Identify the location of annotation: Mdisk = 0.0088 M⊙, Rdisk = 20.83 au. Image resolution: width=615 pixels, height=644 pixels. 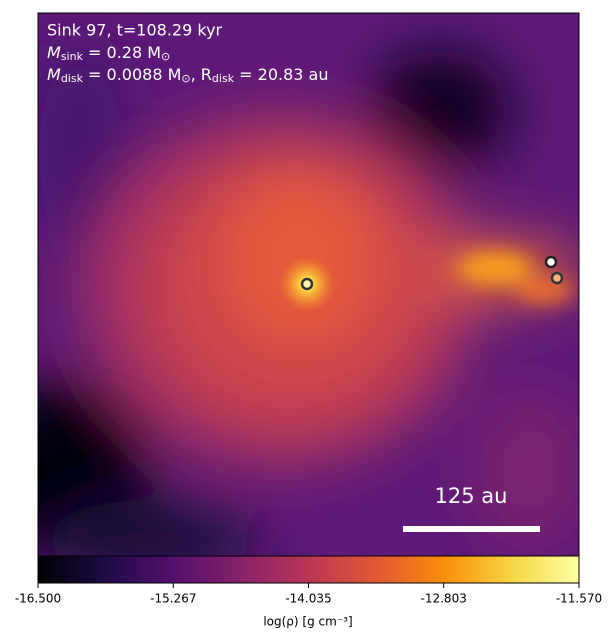
(187, 75).